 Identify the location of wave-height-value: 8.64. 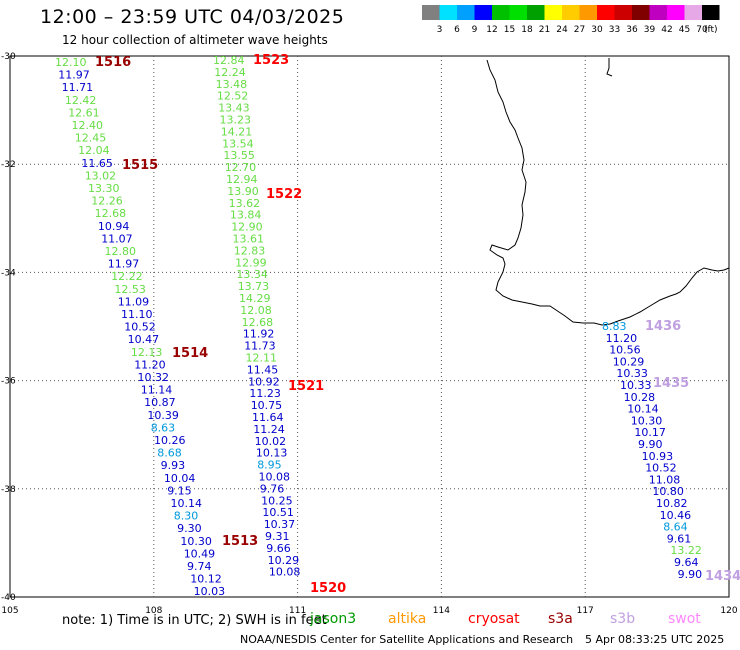
(675, 527).